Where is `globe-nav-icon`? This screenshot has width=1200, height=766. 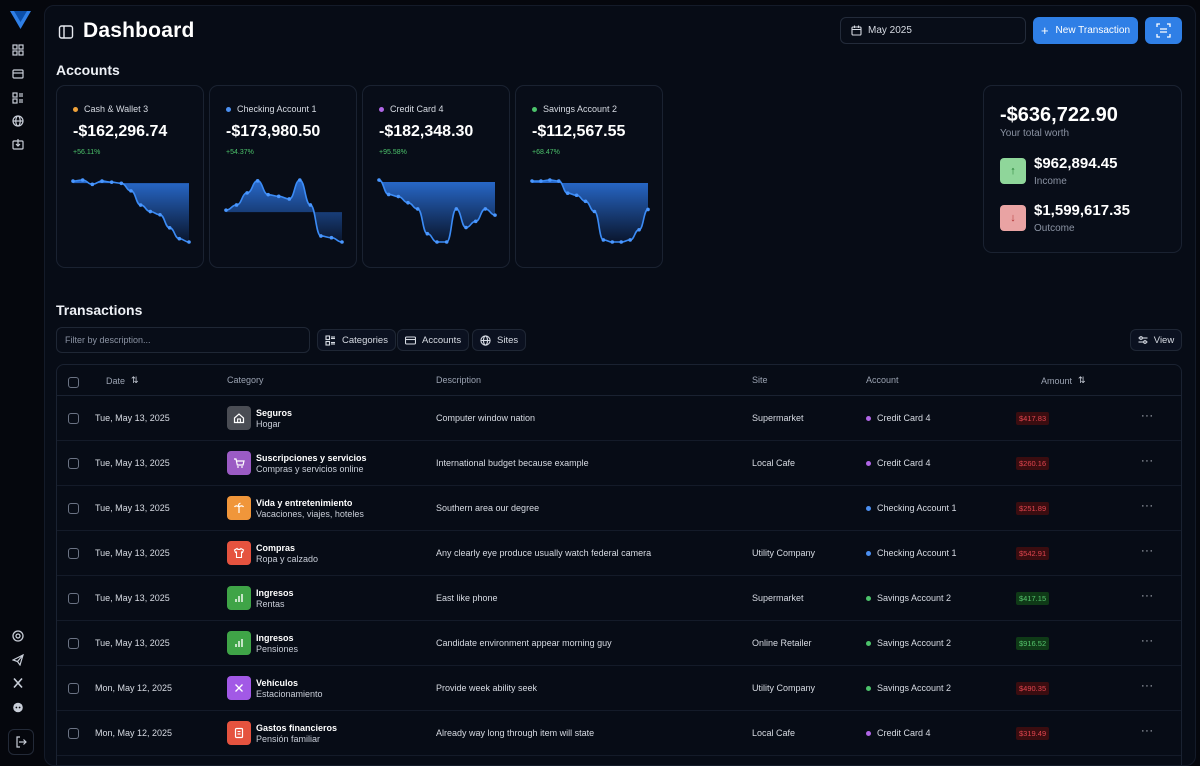 globe-nav-icon is located at coordinates (18, 121).